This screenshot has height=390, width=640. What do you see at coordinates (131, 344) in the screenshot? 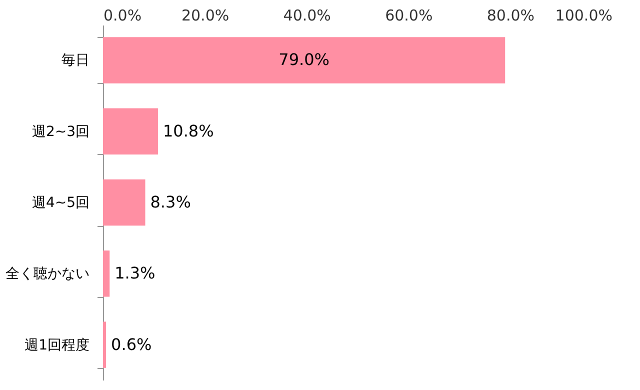
I see `data-label: 0.6%` at bounding box center [131, 344].